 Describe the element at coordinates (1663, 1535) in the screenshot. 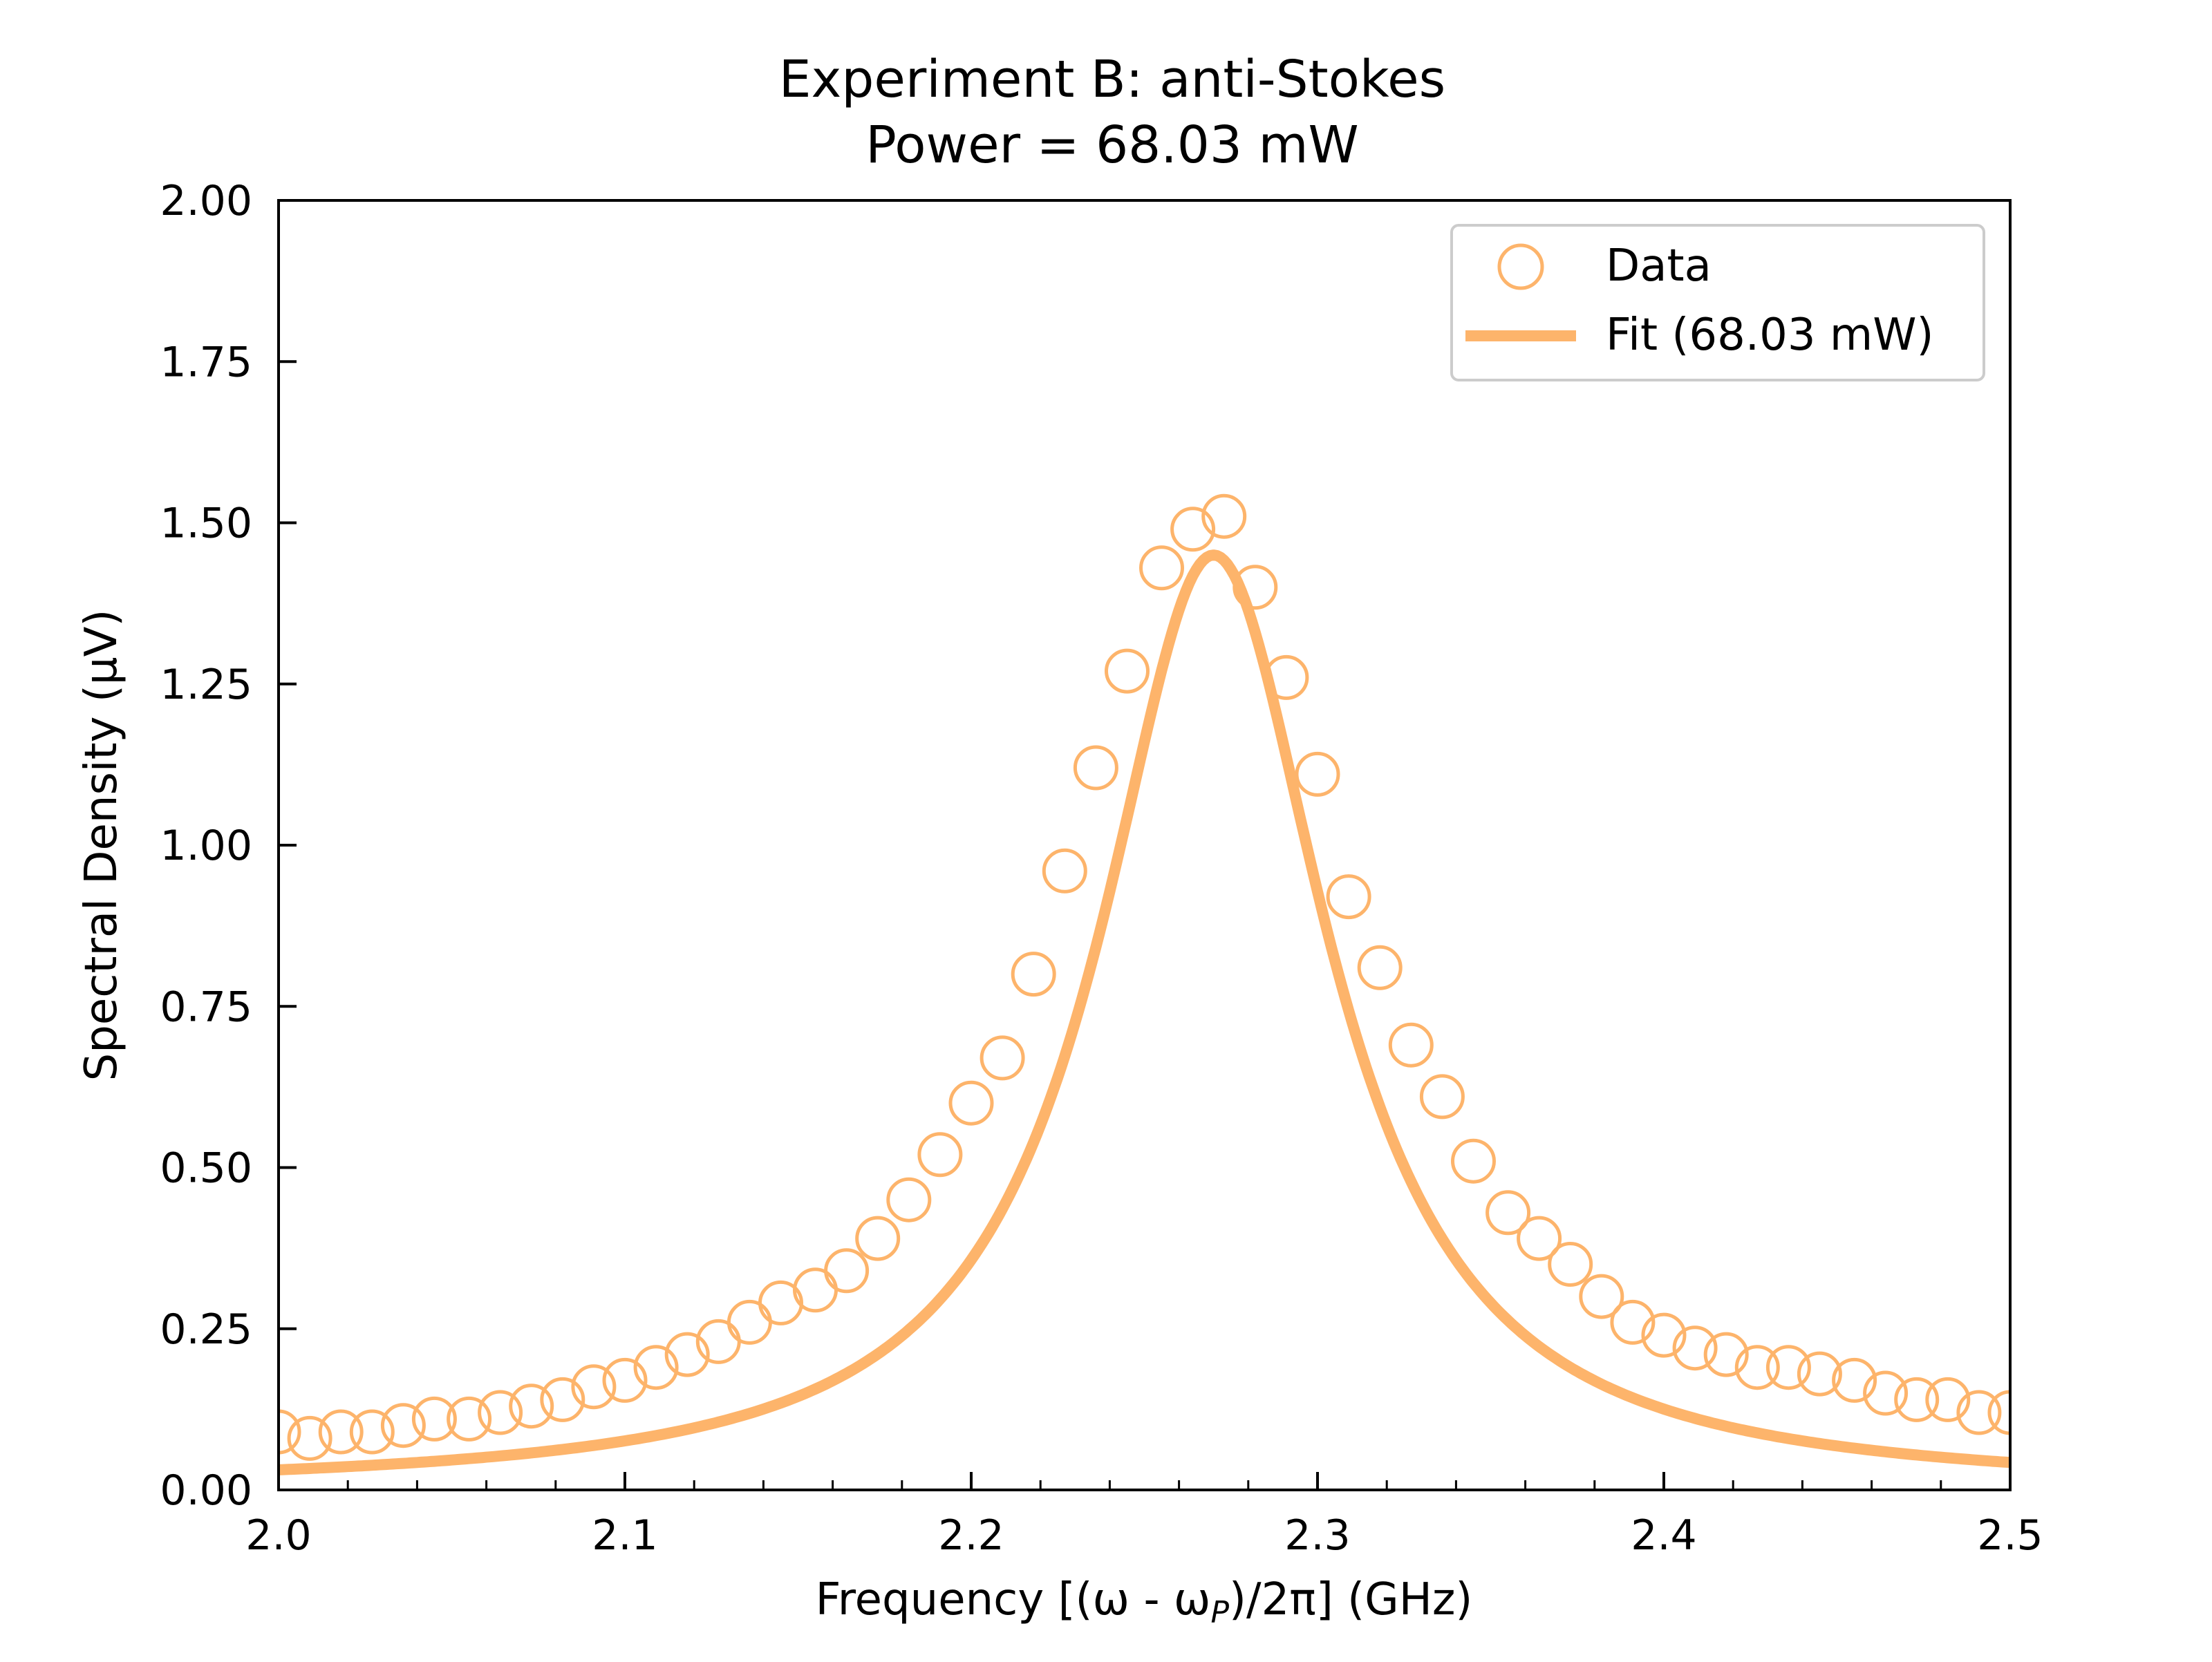

I see `x-tick-label: 2.4` at that location.